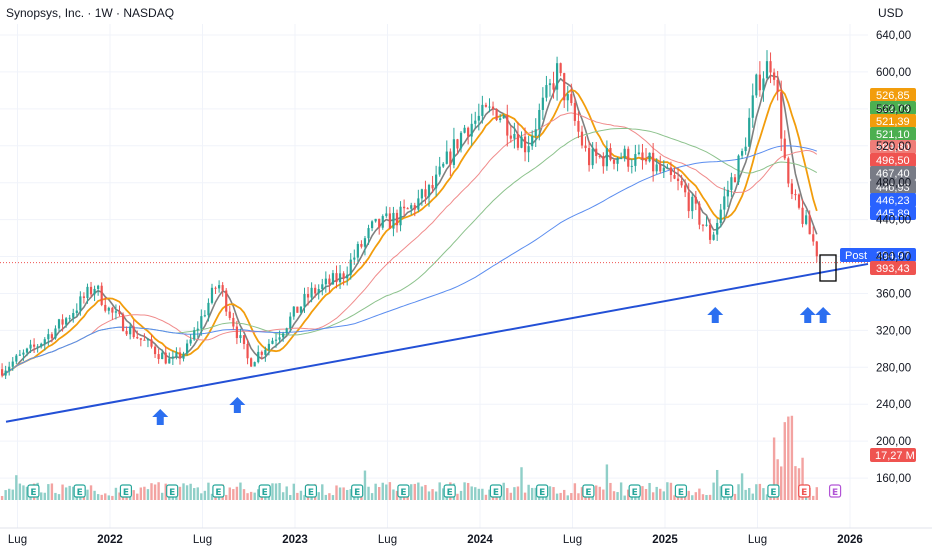 The image size is (932, 550). What do you see at coordinates (891, 13) in the screenshot?
I see `currency-label: USD` at bounding box center [891, 13].